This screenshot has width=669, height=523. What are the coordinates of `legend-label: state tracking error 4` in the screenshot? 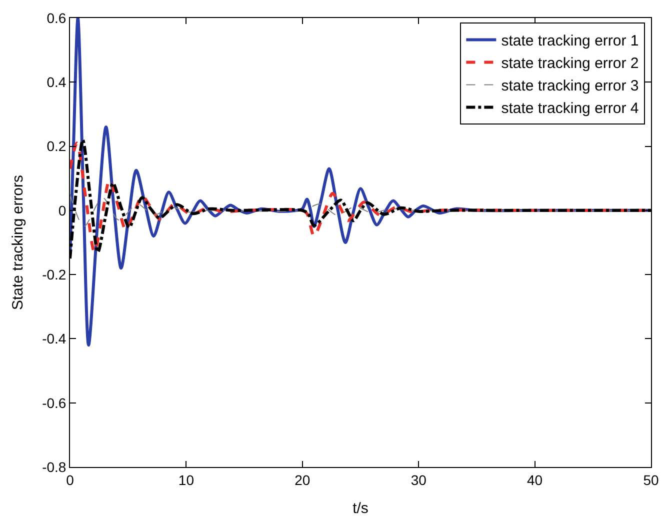 It's located at (570, 109).